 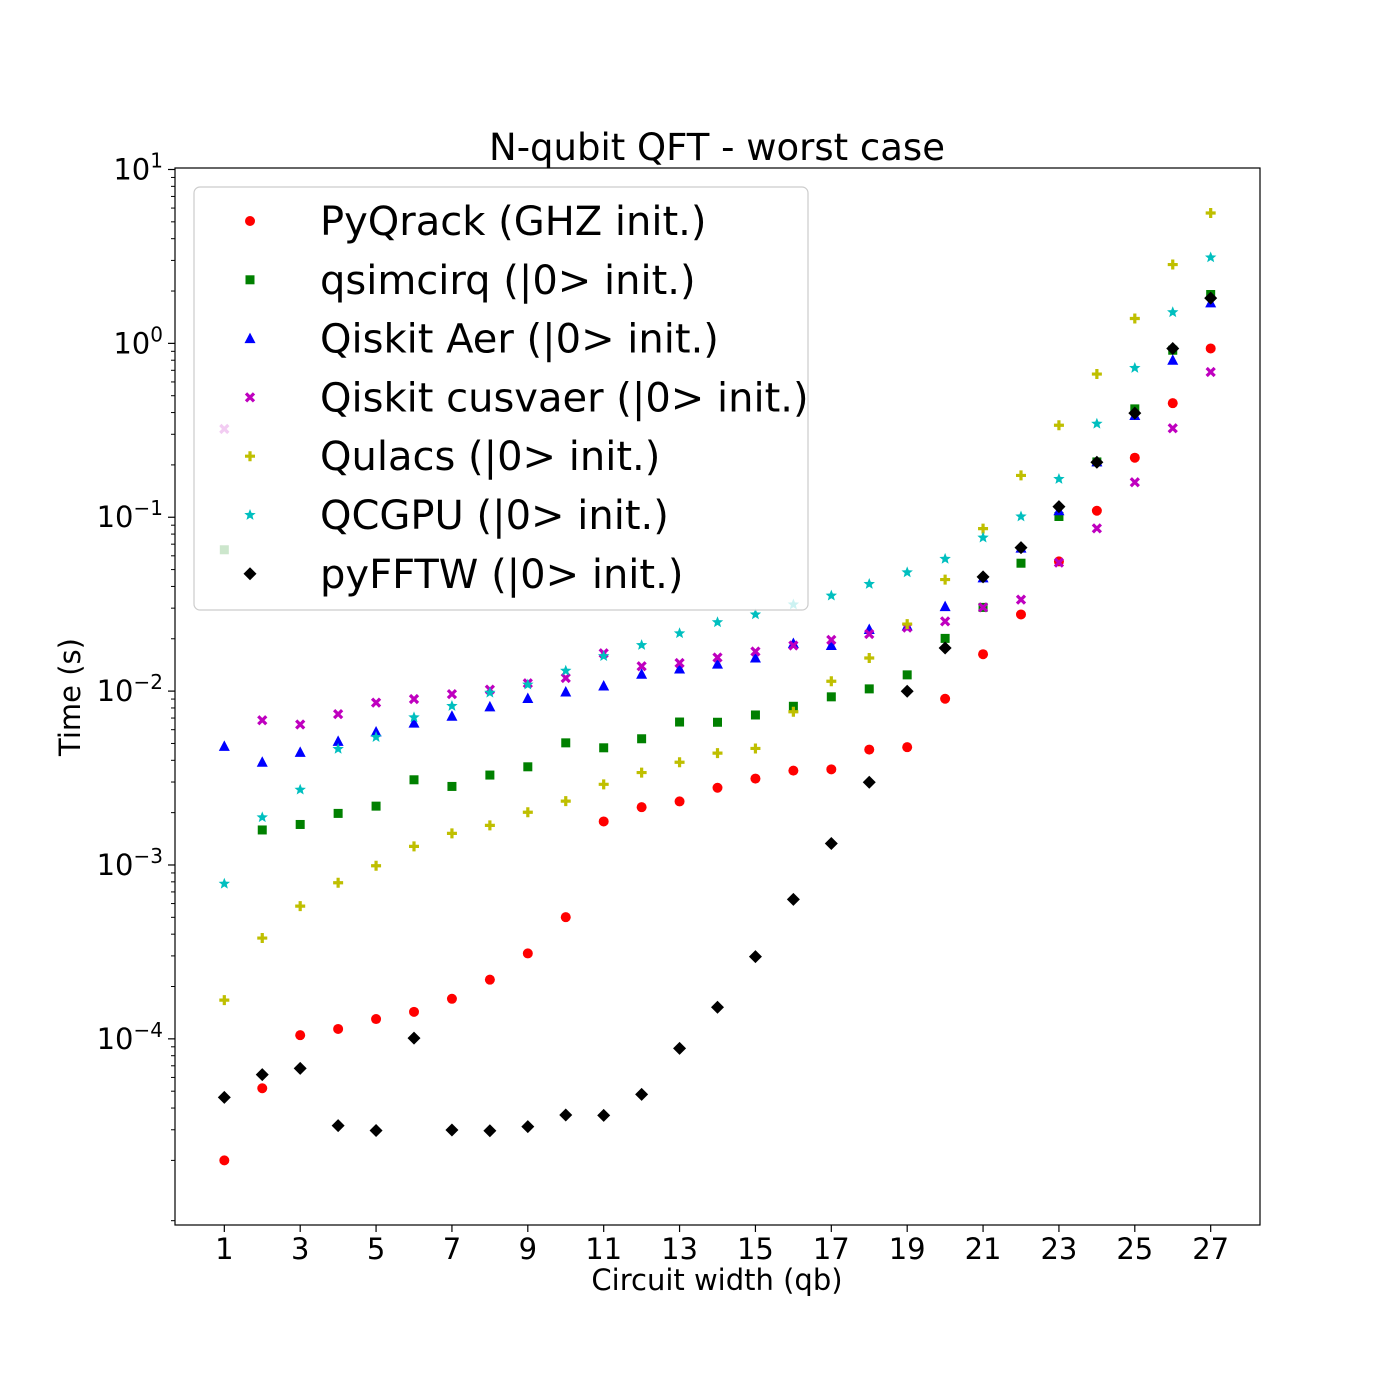 What do you see at coordinates (224, 1249) in the screenshot?
I see `x-tick-label: 1` at bounding box center [224, 1249].